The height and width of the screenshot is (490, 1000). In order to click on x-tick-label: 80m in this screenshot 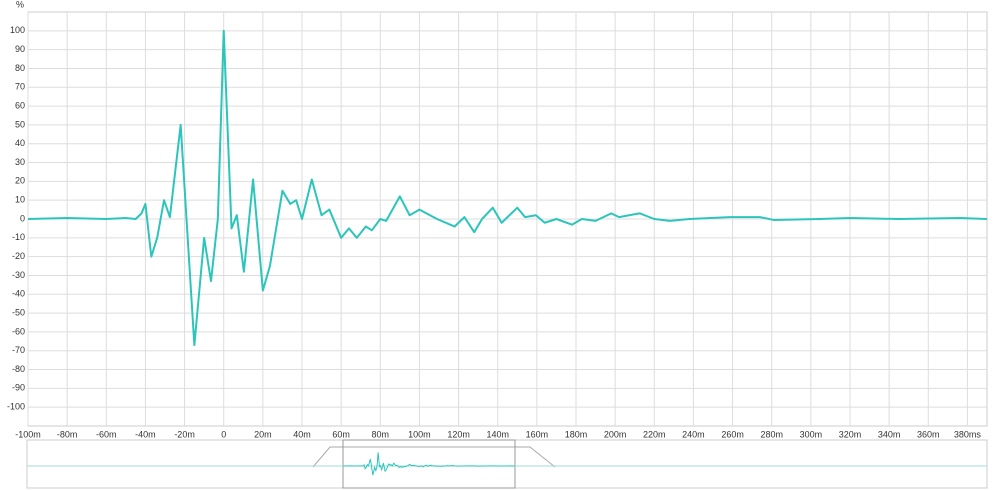, I will do `click(381, 434)`.